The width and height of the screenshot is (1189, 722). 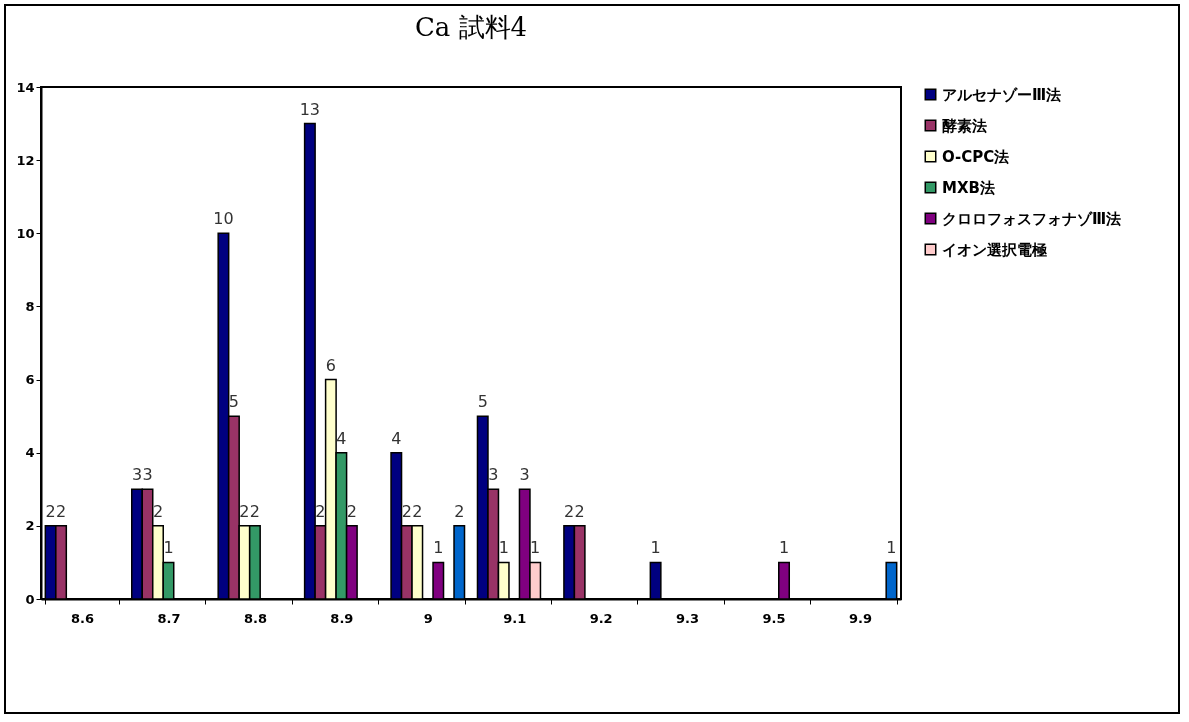 What do you see at coordinates (30, 306) in the screenshot?
I see `y-tick-label: 8` at bounding box center [30, 306].